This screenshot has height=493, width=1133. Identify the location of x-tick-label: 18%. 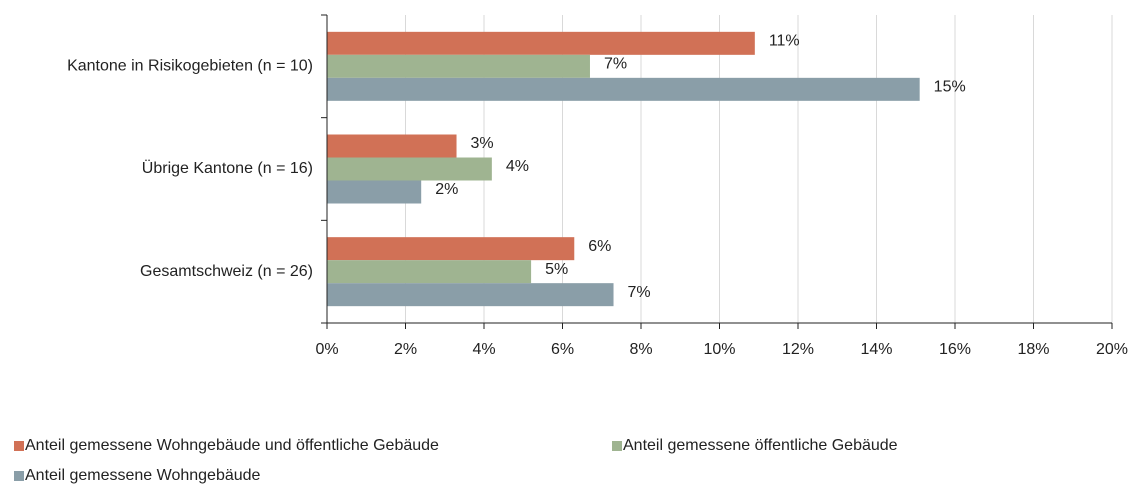
(1033, 349).